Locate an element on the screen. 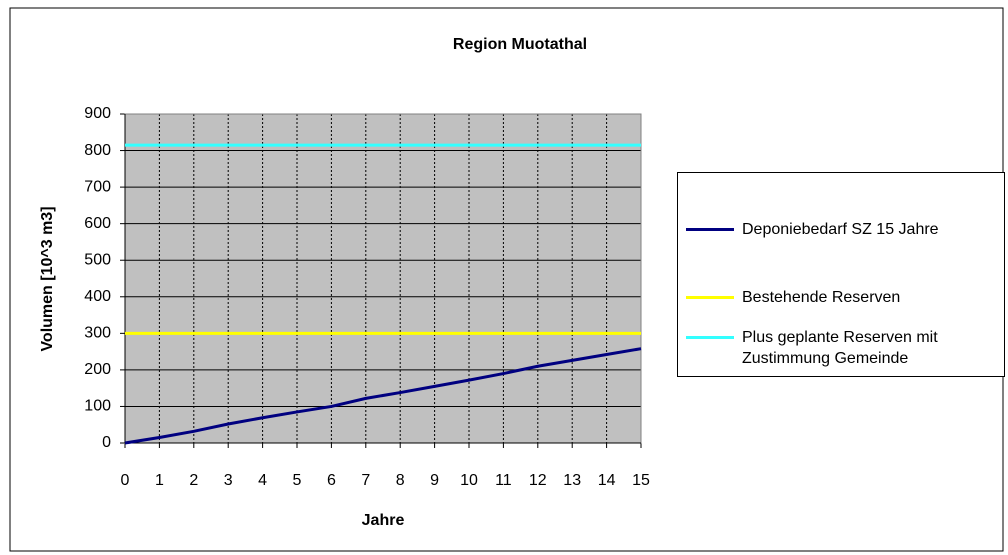 Image resolution: width=1008 pixels, height=555 pixels. x-tick-label: 7 is located at coordinates (365, 480).